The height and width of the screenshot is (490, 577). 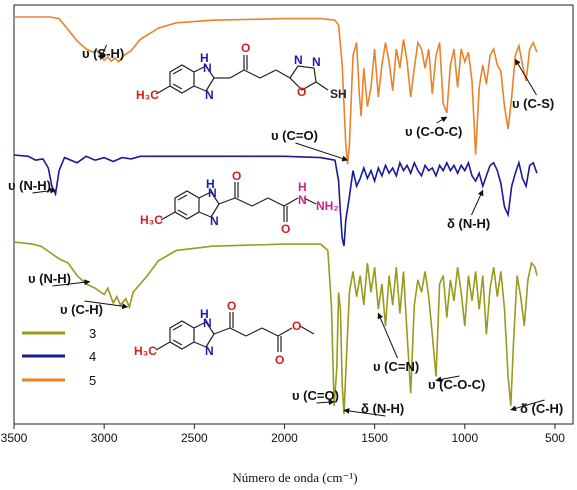 What do you see at coordinates (396, 366) in the screenshot?
I see `annotation-label: υ (C=N)` at bounding box center [396, 366].